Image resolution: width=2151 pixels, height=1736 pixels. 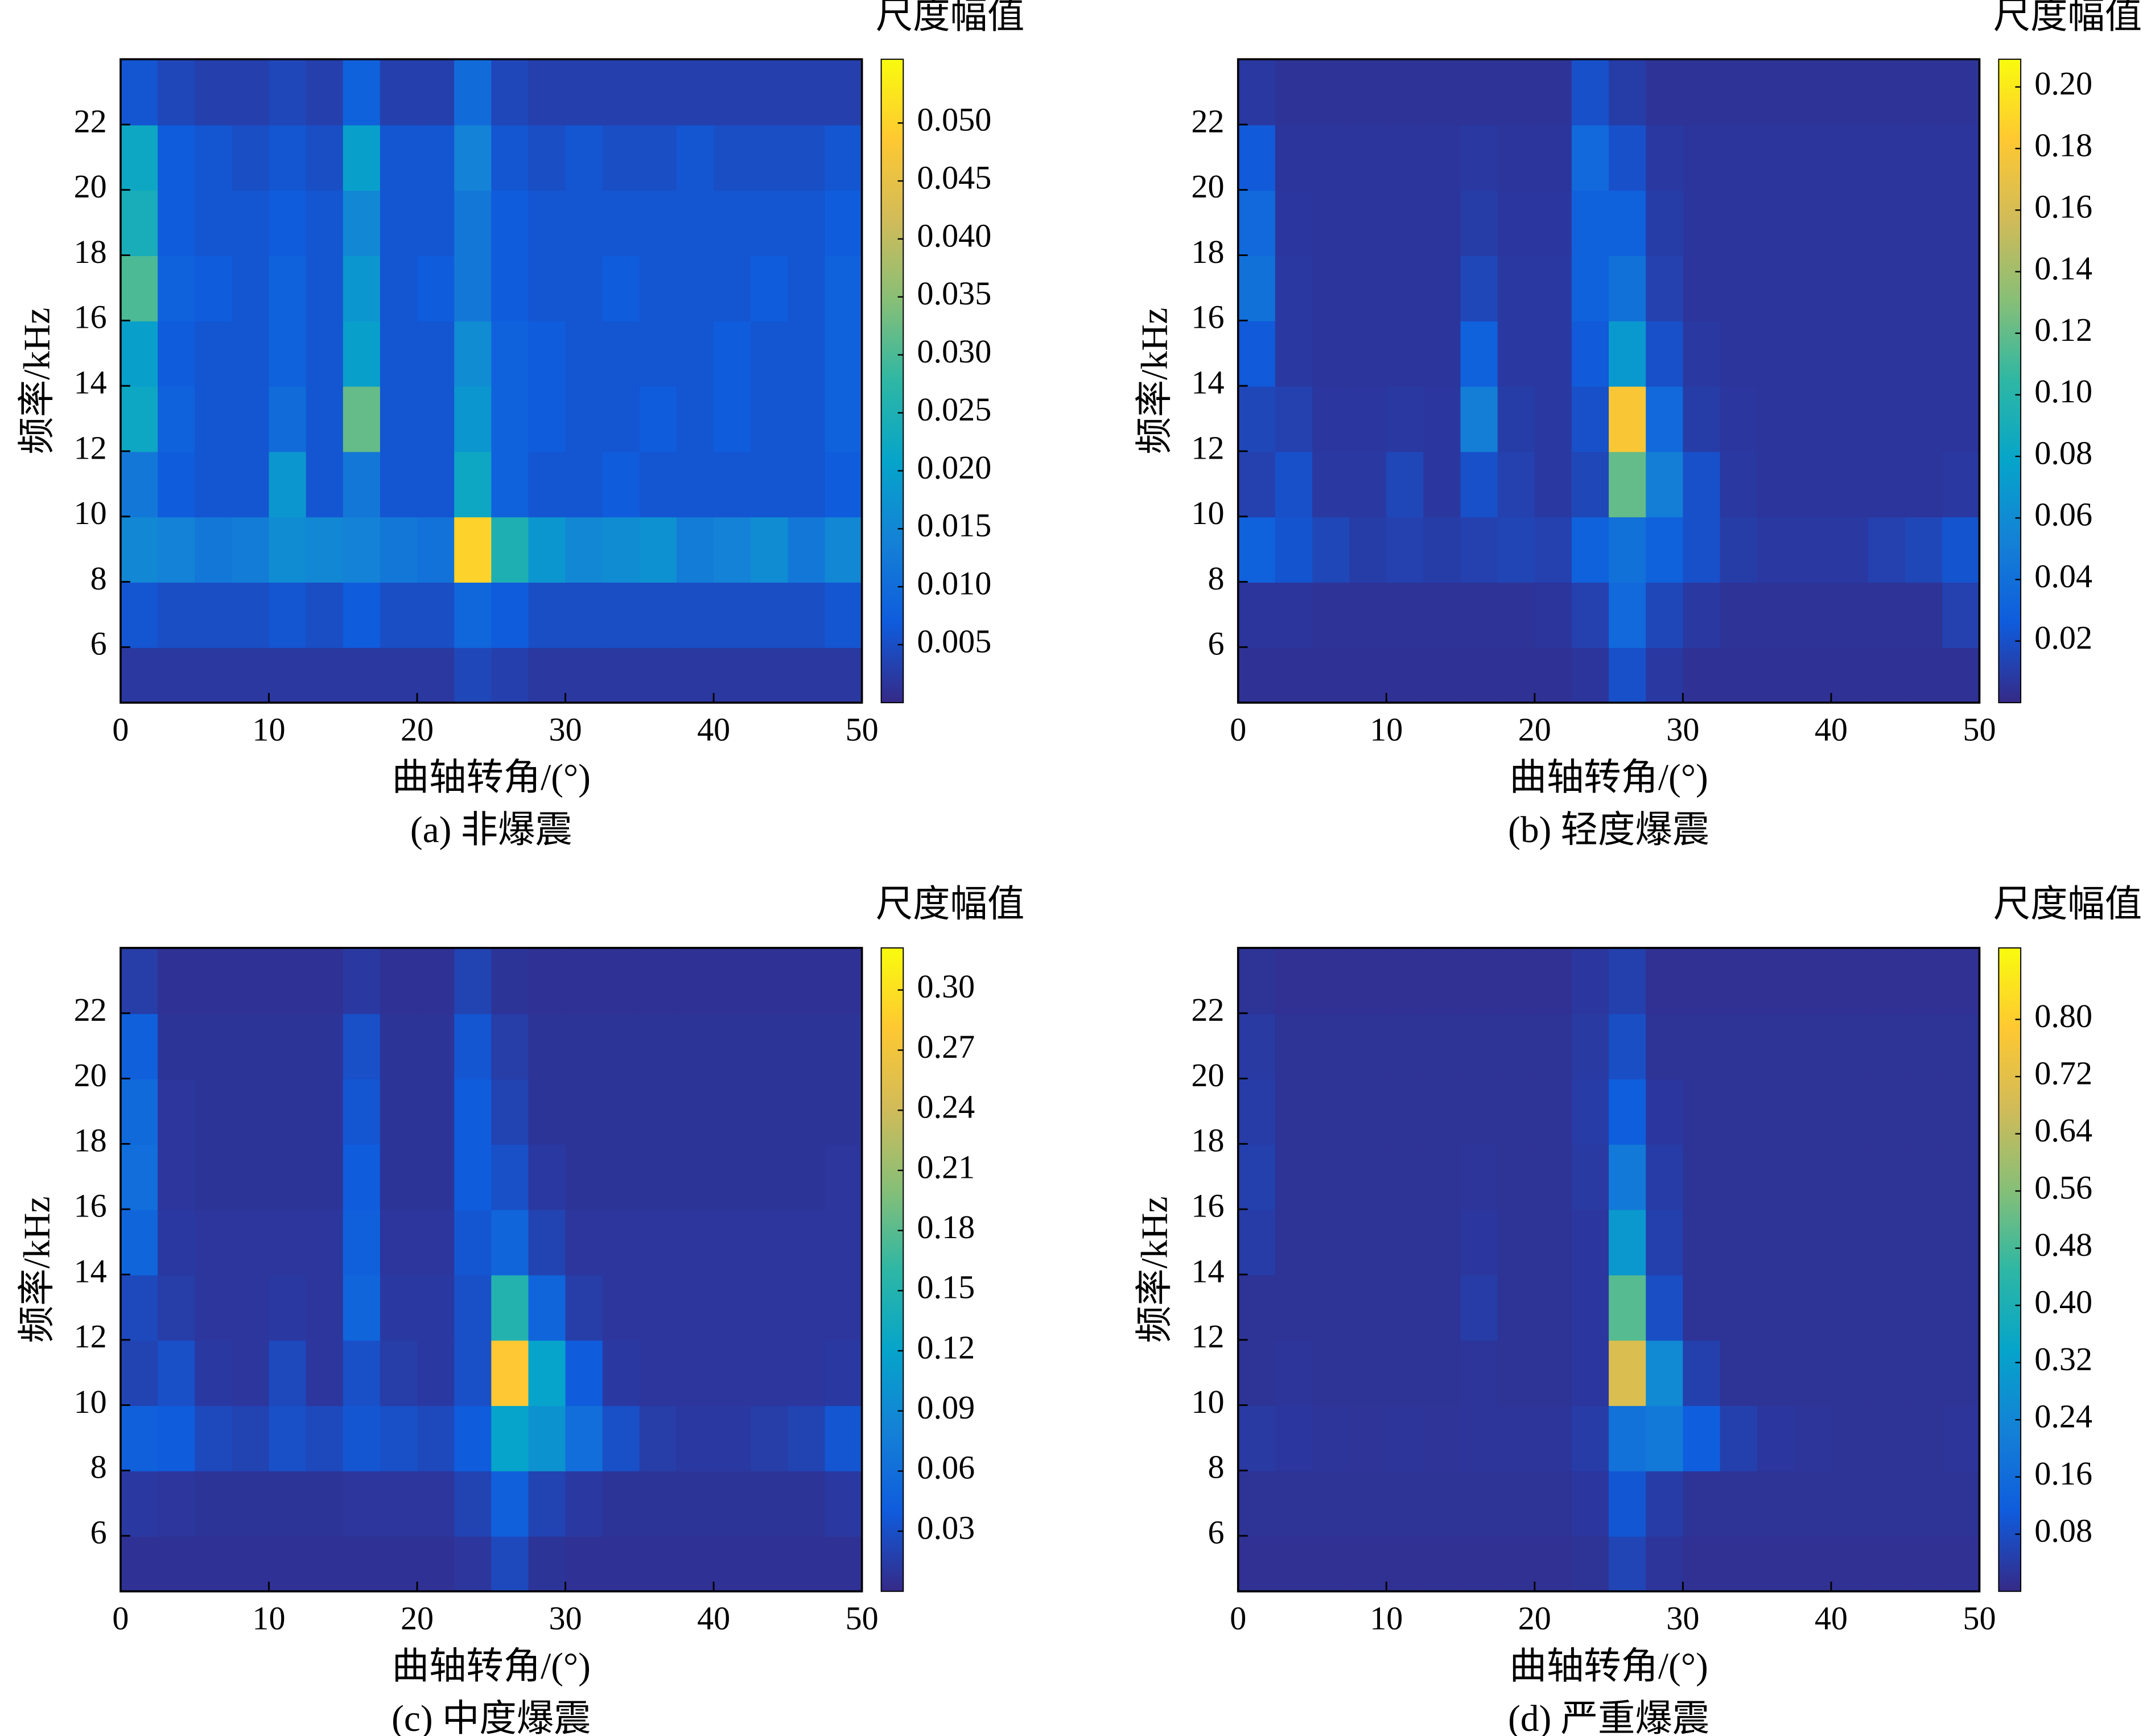 What do you see at coordinates (862, 729) in the screenshot?
I see `x-tick-label: 50` at bounding box center [862, 729].